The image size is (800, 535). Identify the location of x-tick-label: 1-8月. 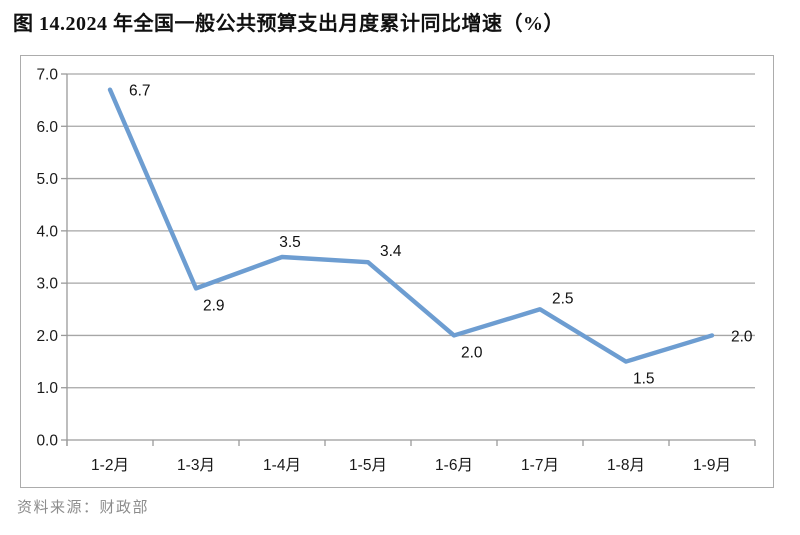
(626, 465).